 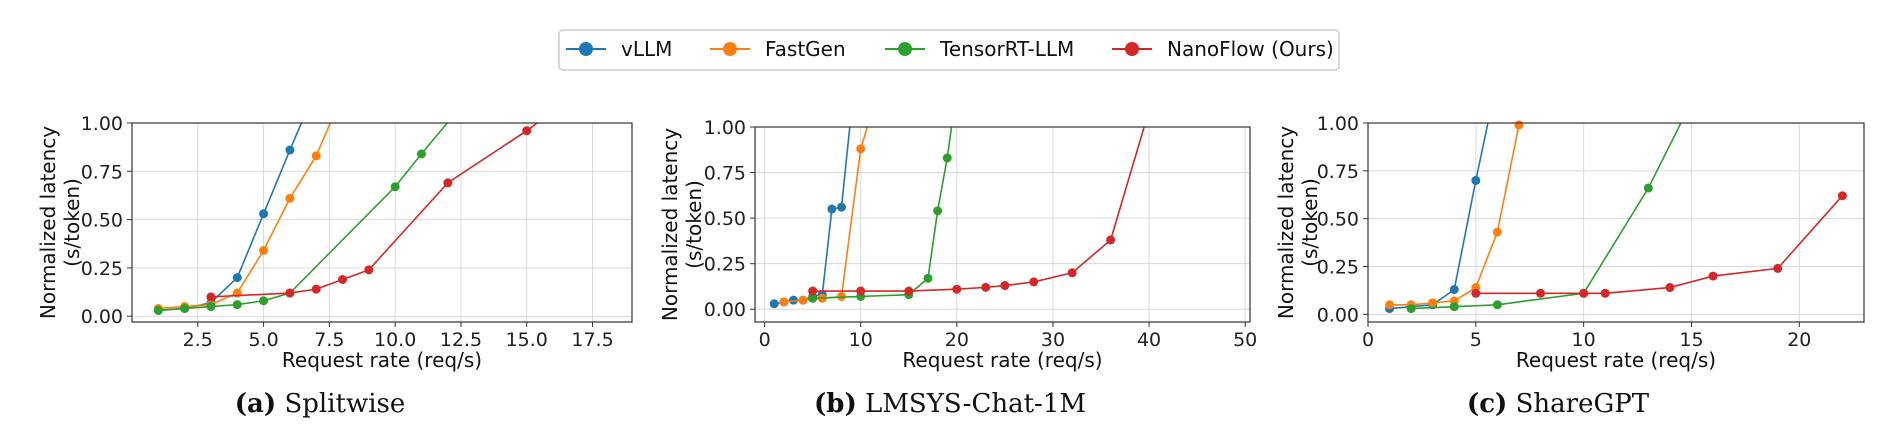 I want to click on x-tick-label: 30, so click(x=1053, y=340).